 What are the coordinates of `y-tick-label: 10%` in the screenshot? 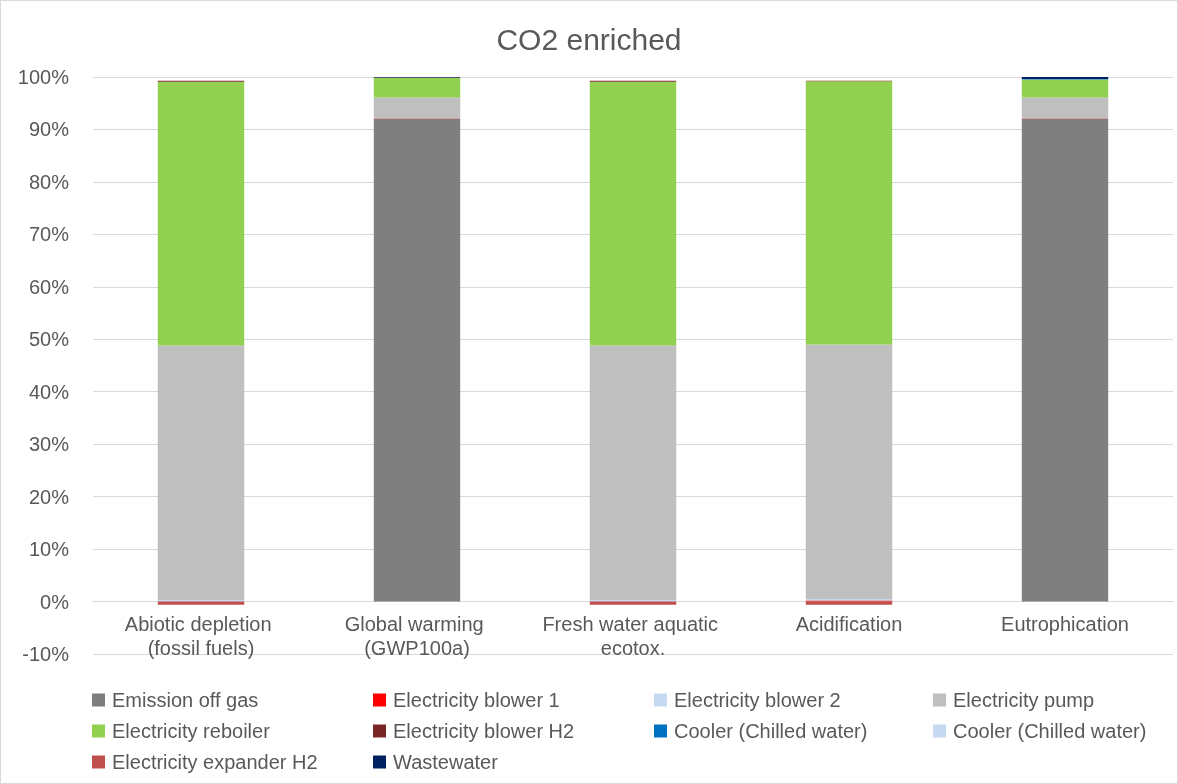 It's located at (49, 549).